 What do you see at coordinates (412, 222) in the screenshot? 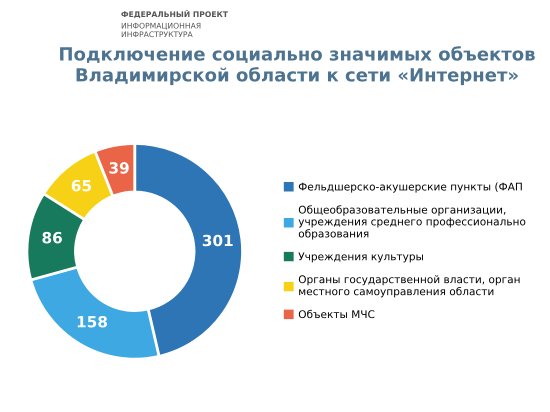
I see `legend-label: Общеобразовательные организации, учреждения среднего профессионально образования` at bounding box center [412, 222].